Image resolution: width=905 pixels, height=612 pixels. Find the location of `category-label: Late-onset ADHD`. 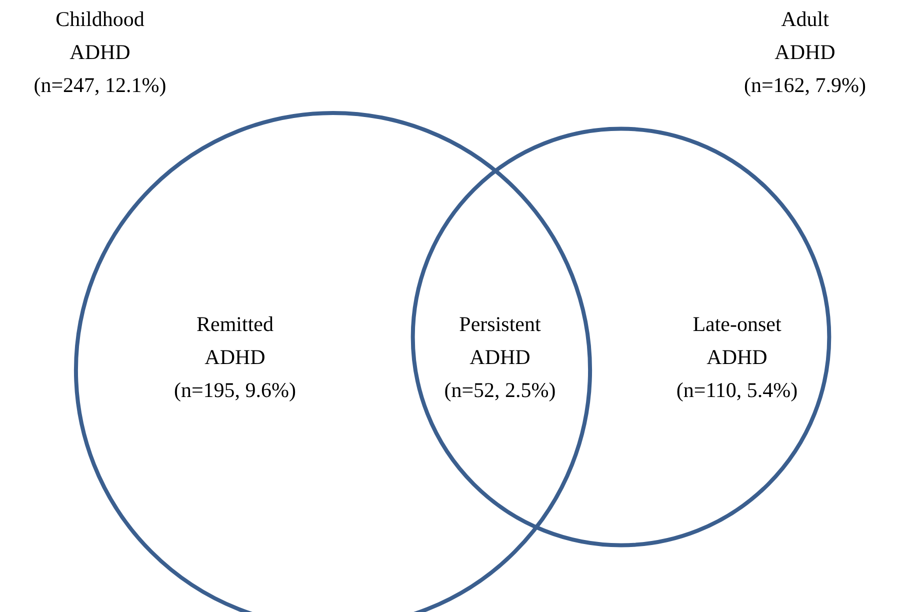

category-label: Late-onset ADHD is located at coordinates (737, 340).